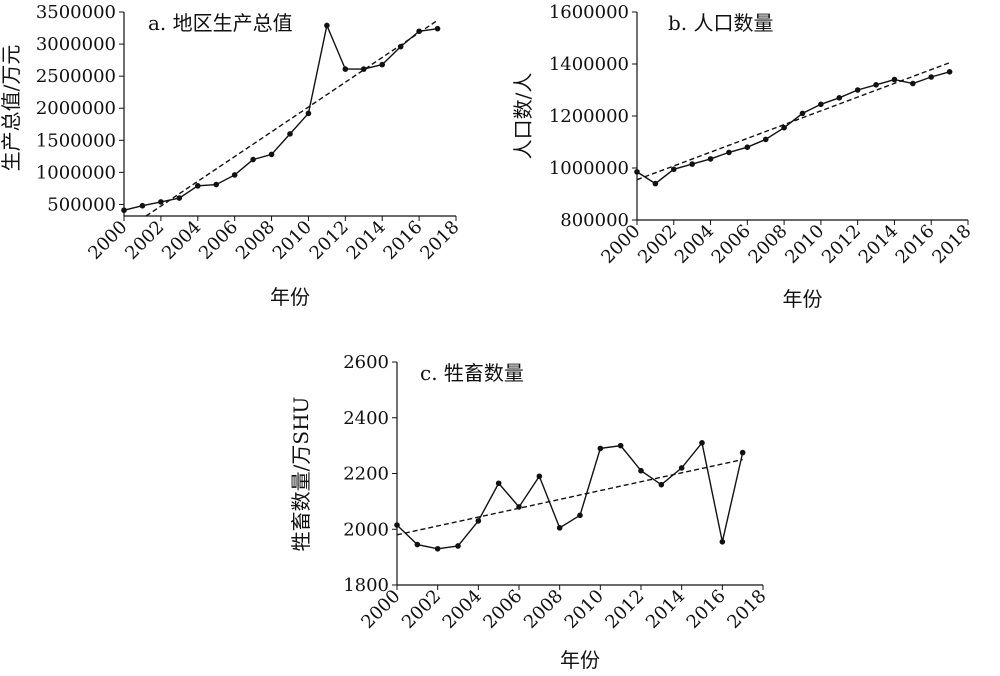  I want to click on x-tick-label: 2000, so click(107, 240).